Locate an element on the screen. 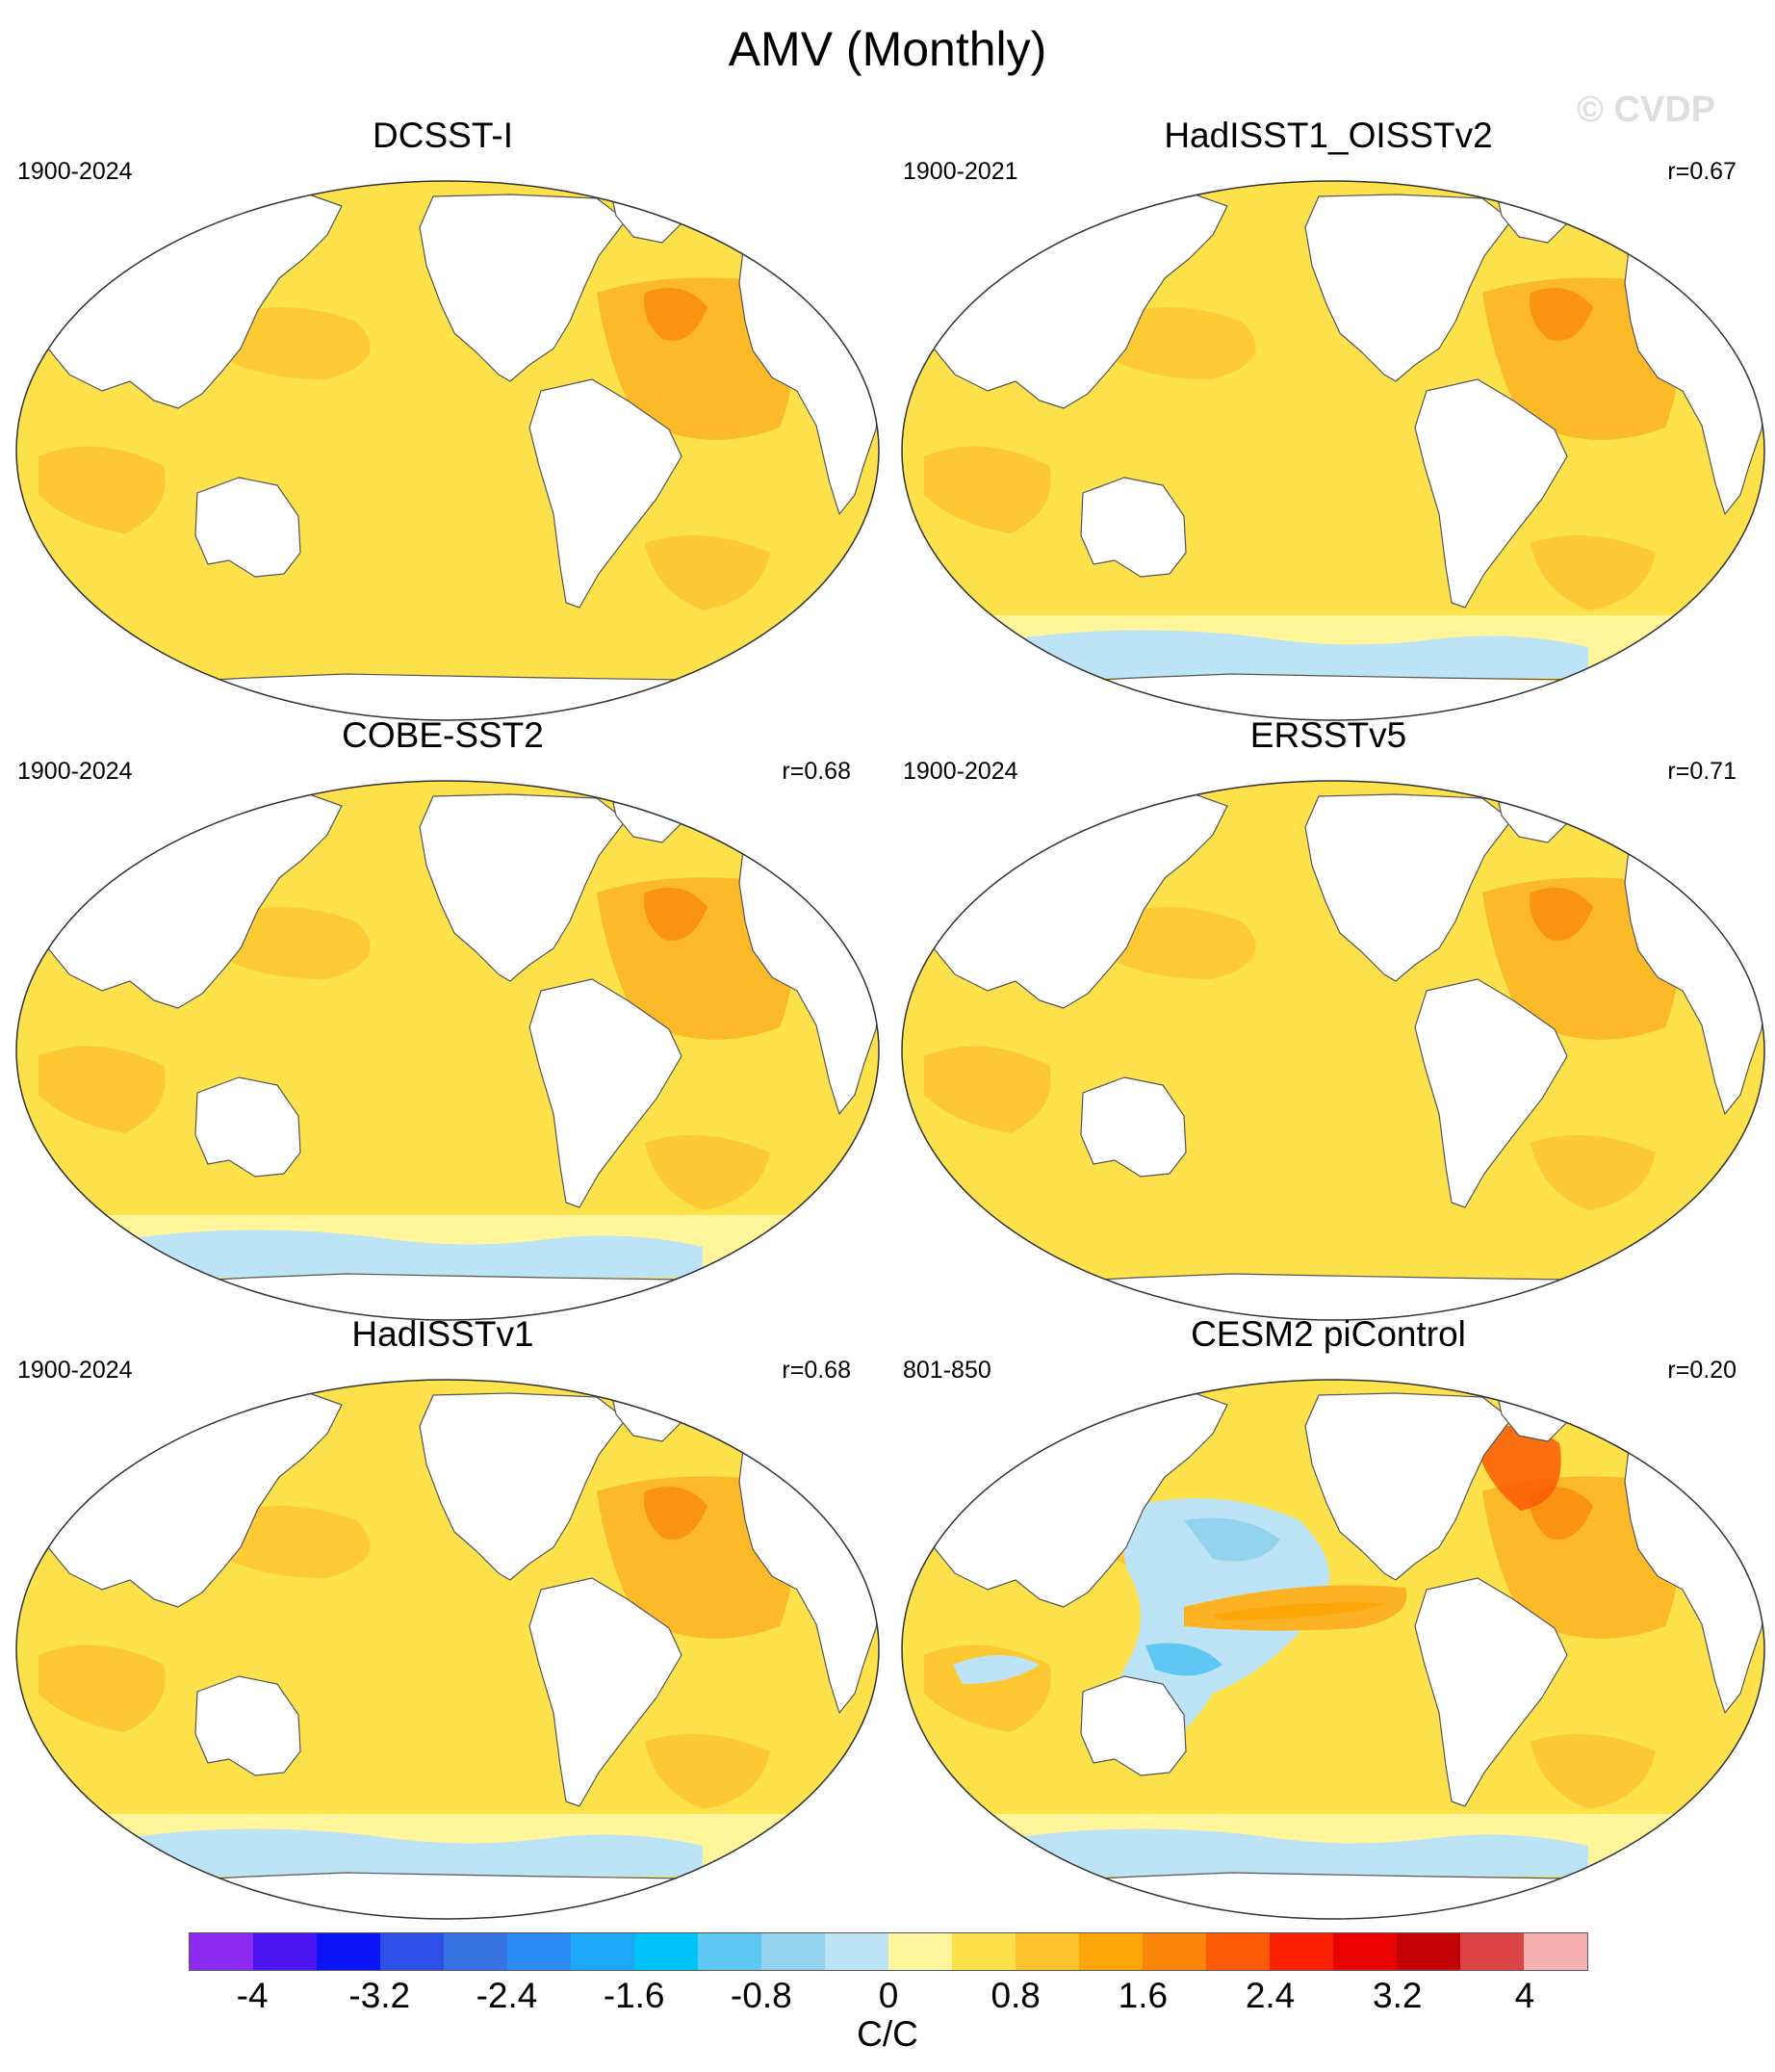  panel-title: HadISSTv1 is located at coordinates (443, 1334).